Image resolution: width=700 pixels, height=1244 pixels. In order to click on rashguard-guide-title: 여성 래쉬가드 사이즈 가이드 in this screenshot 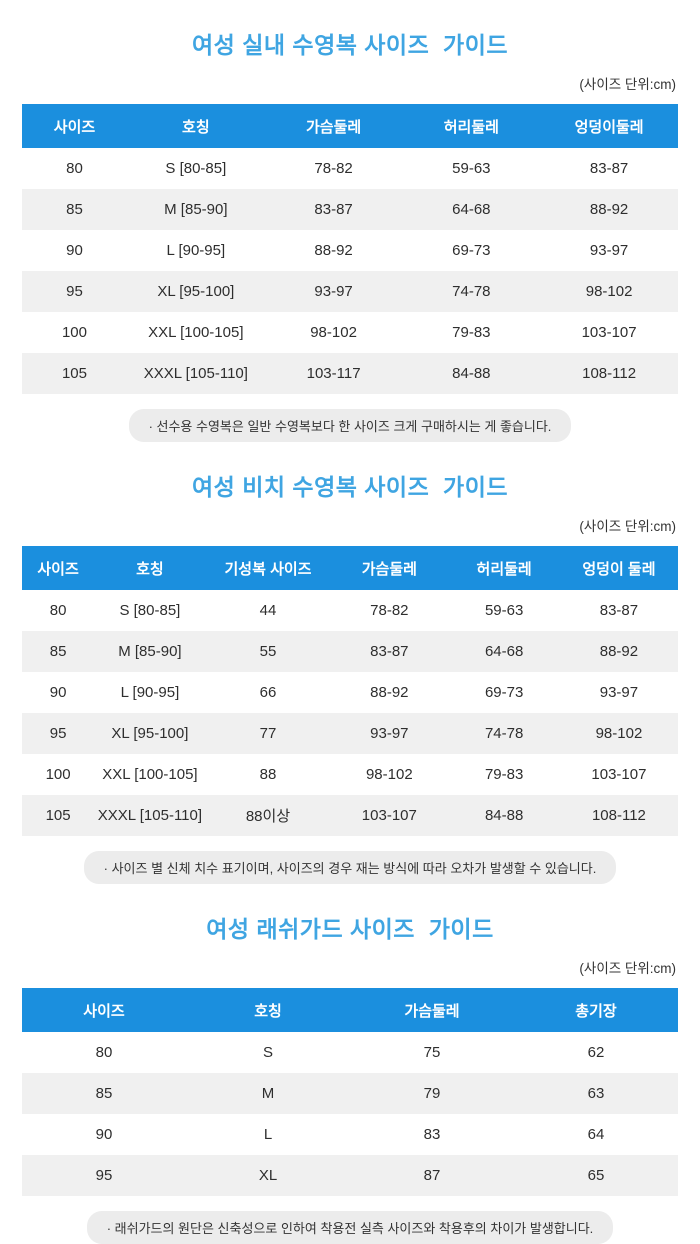, I will do `click(350, 929)`.